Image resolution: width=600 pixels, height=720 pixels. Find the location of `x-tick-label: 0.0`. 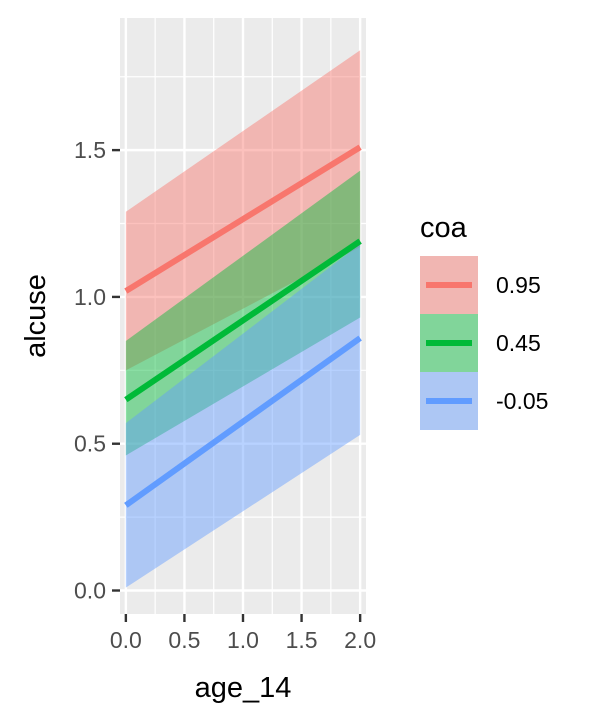

x-tick-label: 0.0 is located at coordinates (126, 640).